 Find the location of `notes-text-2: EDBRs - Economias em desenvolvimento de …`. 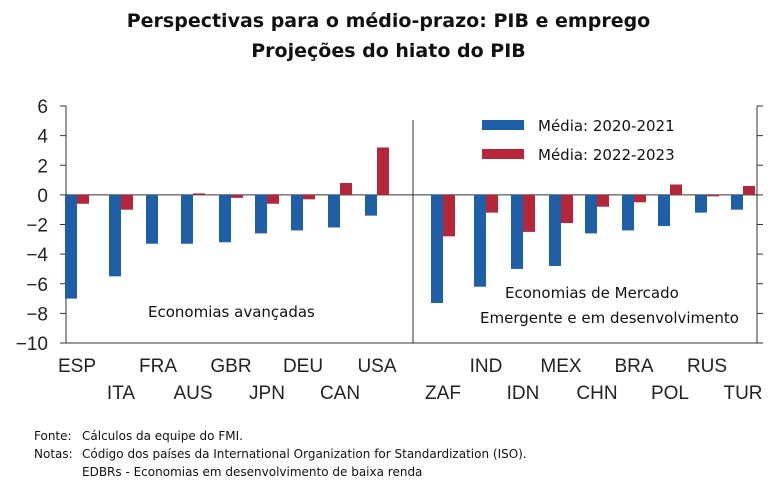

notes-text-2: EDBRs - Economias em desenvolvimento de … is located at coordinates (252, 472).